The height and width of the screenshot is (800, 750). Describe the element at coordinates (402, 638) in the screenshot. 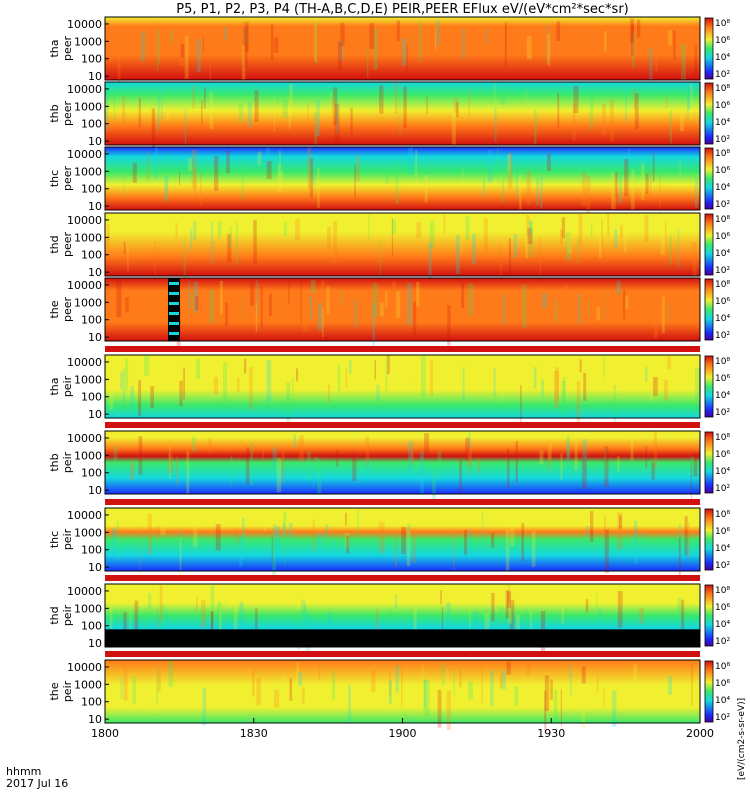

I see `spectrogram-fill-region` at that location.